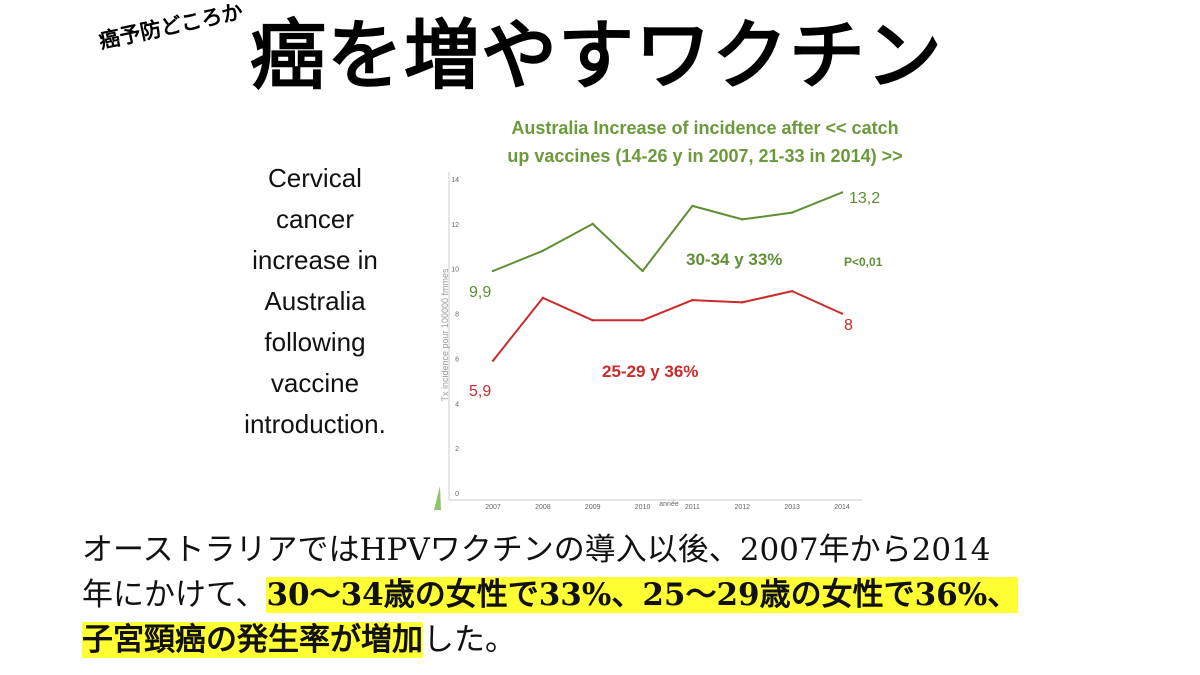 The width and height of the screenshot is (1200, 675). What do you see at coordinates (445, 335) in the screenshot?
I see `y-axis-label: Tx incidence pour 100000 fmmes` at bounding box center [445, 335].